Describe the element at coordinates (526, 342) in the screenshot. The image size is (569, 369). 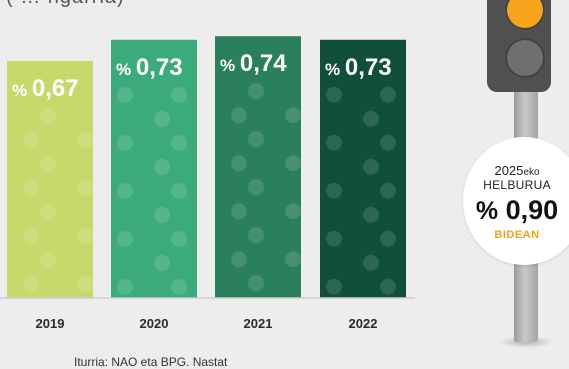
I see `pole-shadow` at that location.